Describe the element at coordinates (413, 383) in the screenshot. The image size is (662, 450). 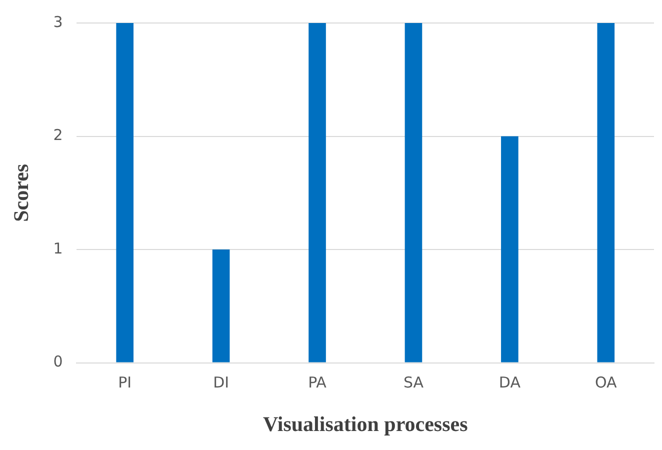
I see `x-tick-label: SA` at that location.